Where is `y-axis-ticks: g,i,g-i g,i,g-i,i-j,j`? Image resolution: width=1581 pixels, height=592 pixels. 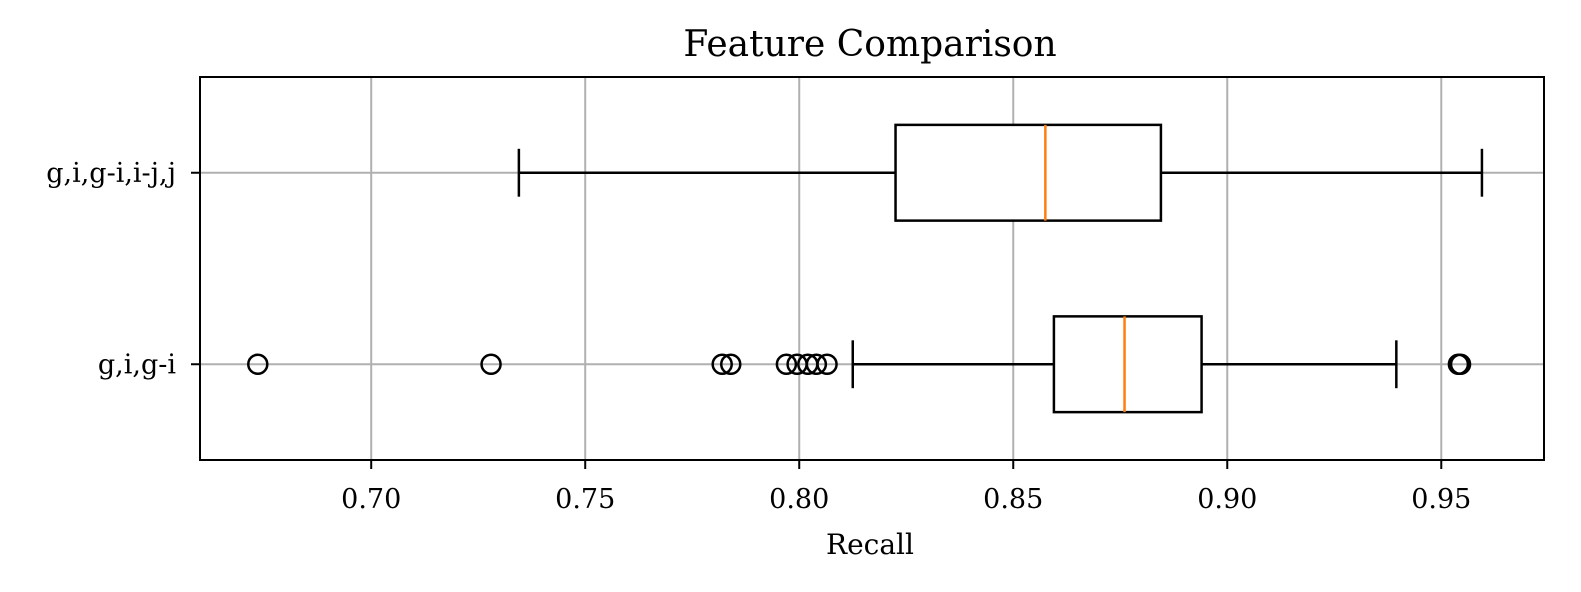
y-axis-ticks: g,i,g-i g,i,g-i,i-j,j is located at coordinates (123, 269).